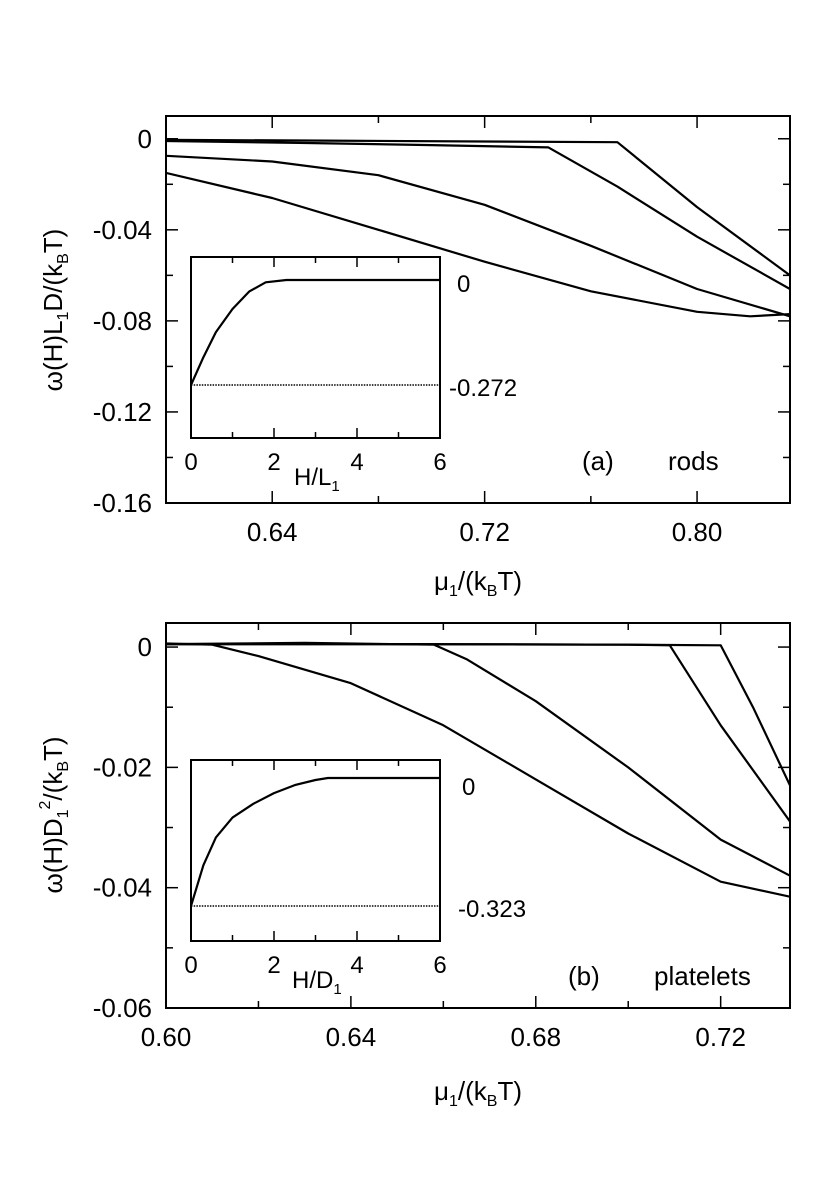  Describe the element at coordinates (584, 976) in the screenshot. I see `panel-b-label: (b)` at that location.